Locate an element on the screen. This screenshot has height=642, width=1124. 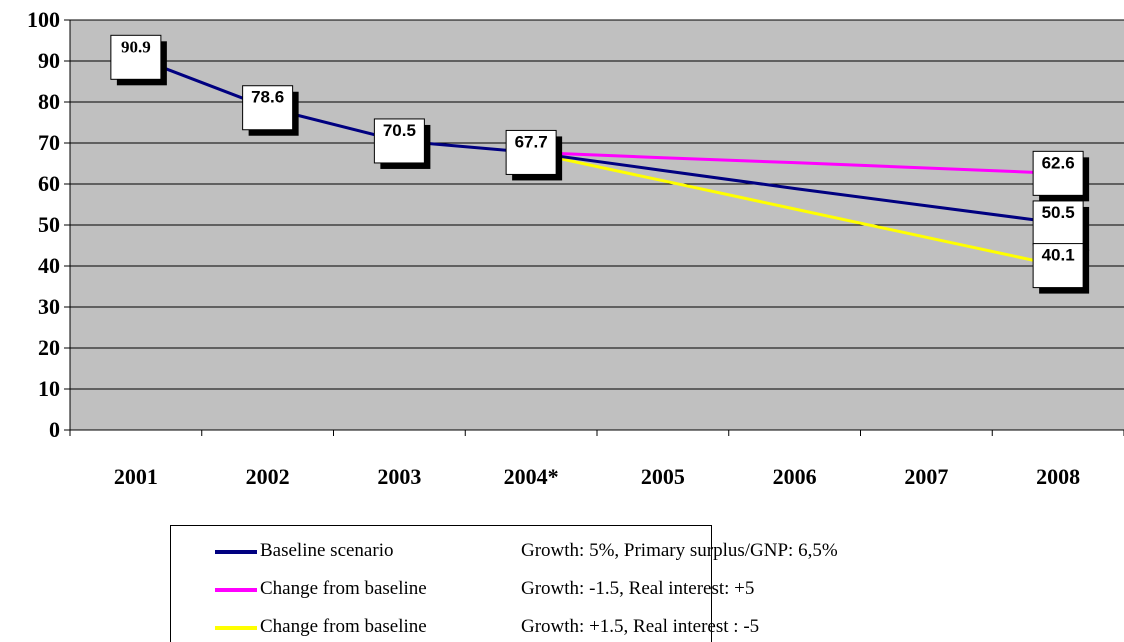
legend-swatch-pessimistic is located at coordinates (236, 590).